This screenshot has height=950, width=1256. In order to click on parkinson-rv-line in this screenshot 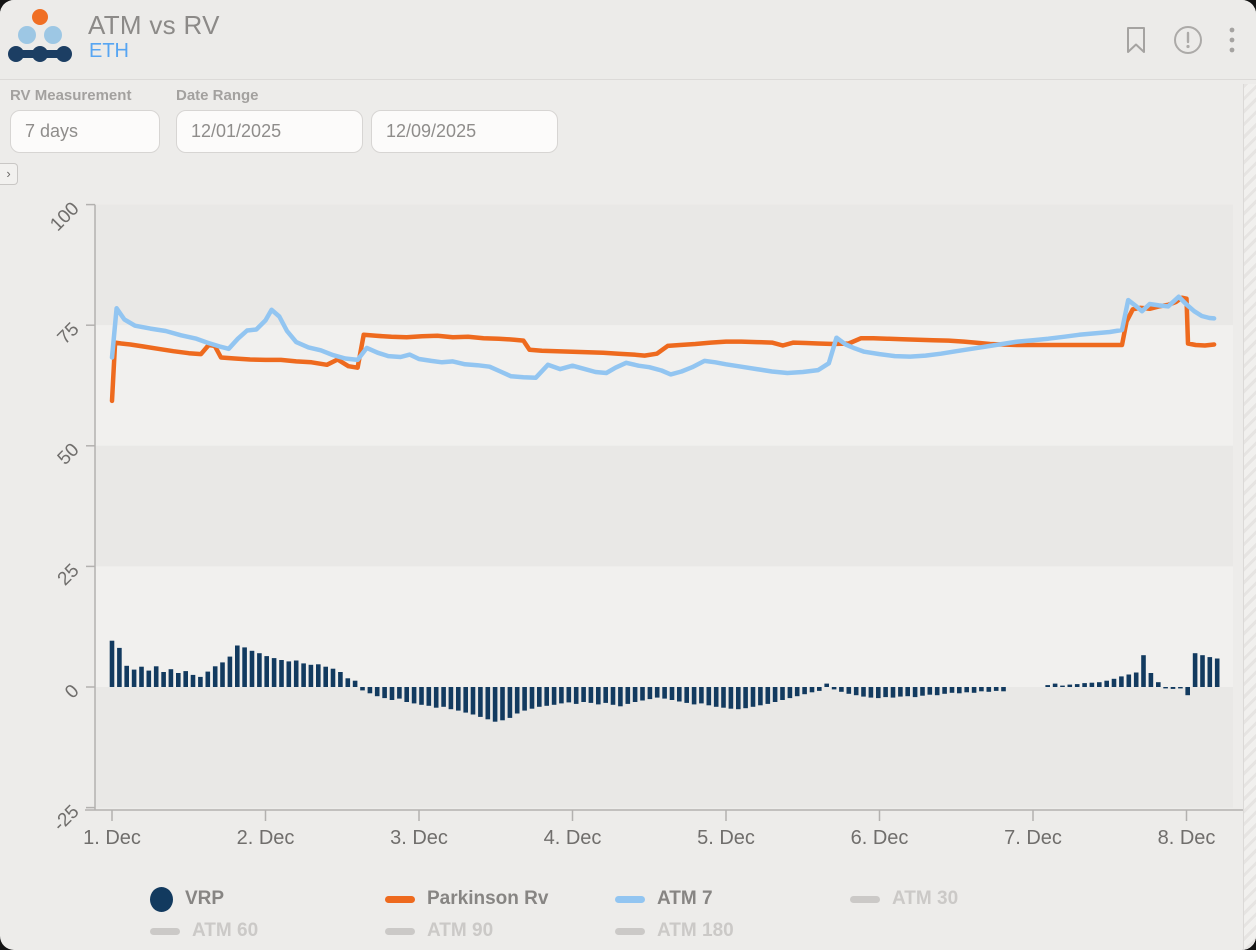, I will do `click(663, 349)`.